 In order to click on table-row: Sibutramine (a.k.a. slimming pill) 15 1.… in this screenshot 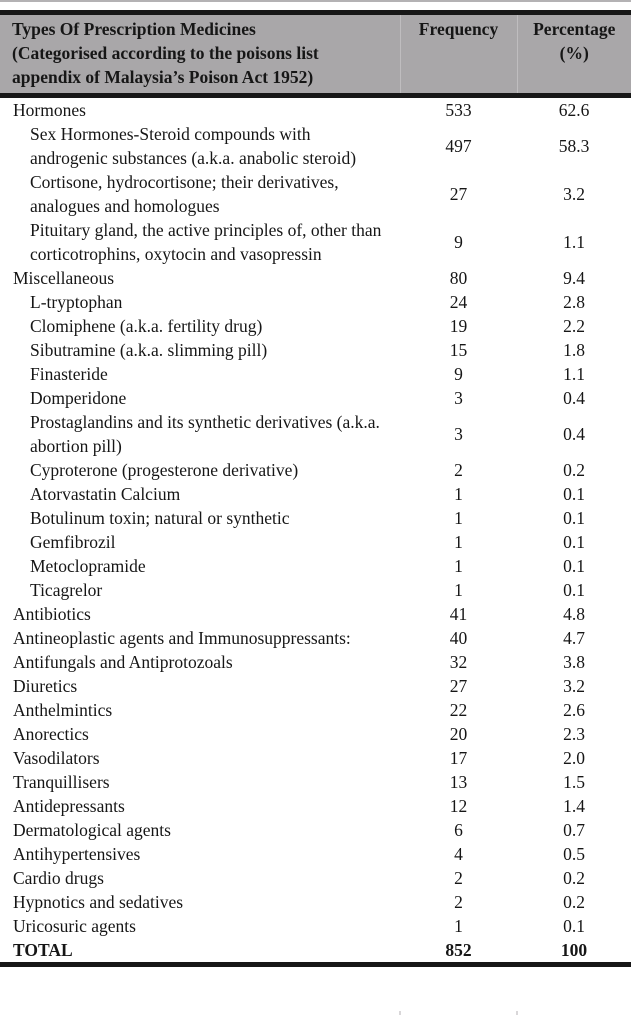, I will do `click(315, 350)`.